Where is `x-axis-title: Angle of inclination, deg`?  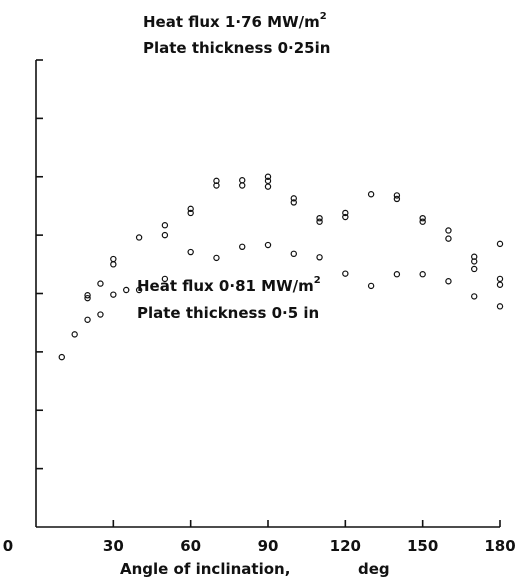 x-axis-title: Angle of inclination, deg is located at coordinates (255, 569).